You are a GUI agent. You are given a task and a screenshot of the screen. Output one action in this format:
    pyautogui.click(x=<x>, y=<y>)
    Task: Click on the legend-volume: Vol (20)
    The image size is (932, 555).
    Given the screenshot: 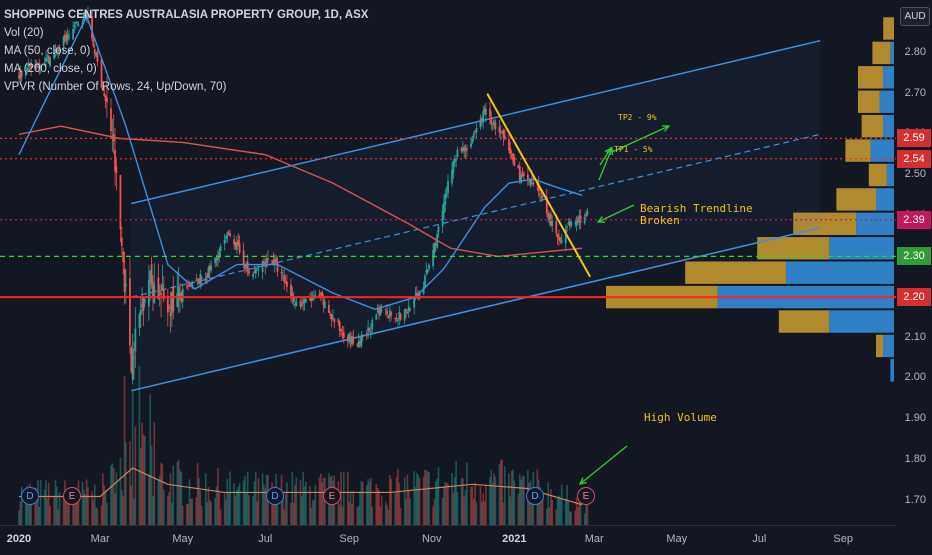 What is the action you would take?
    pyautogui.click(x=24, y=33)
    